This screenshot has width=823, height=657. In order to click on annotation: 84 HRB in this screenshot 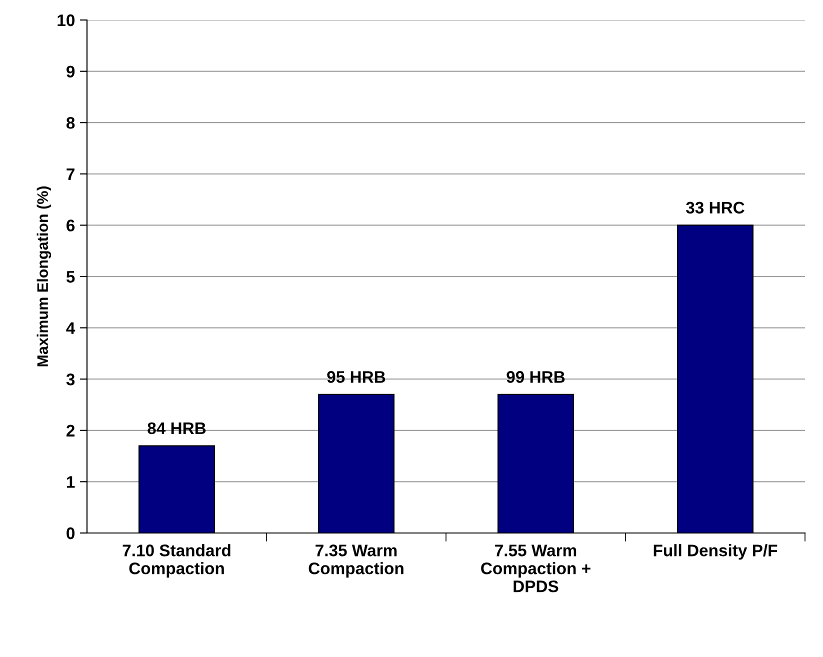, I will do `click(177, 428)`.